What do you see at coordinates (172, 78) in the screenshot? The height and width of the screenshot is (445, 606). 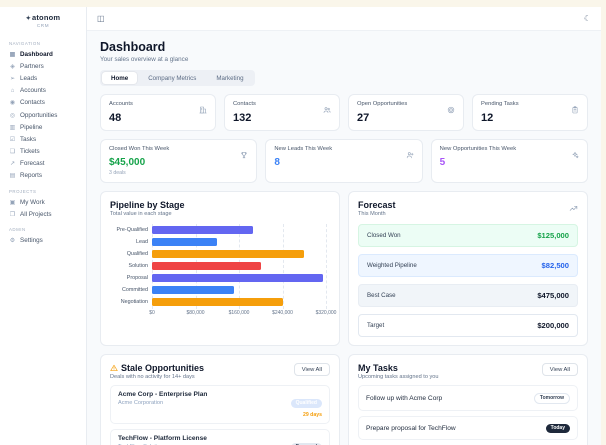 I see `tab-company-metrics: Company Metrics` at bounding box center [172, 78].